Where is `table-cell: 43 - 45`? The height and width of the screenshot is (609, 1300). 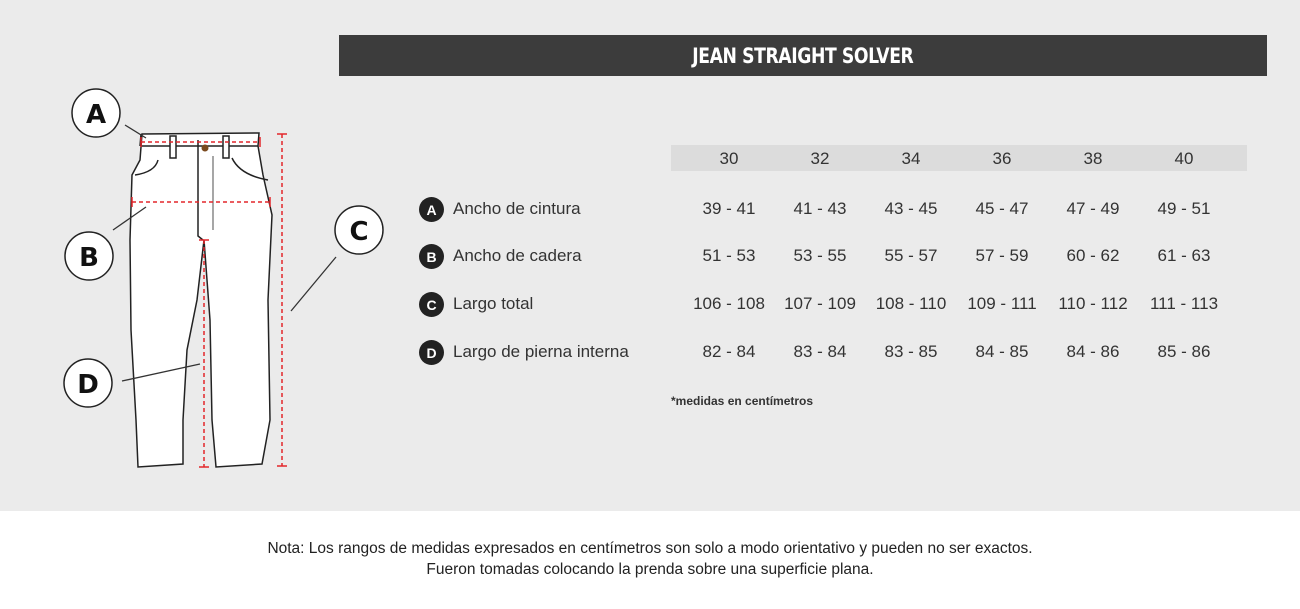 table-cell: 43 - 45 is located at coordinates (911, 208).